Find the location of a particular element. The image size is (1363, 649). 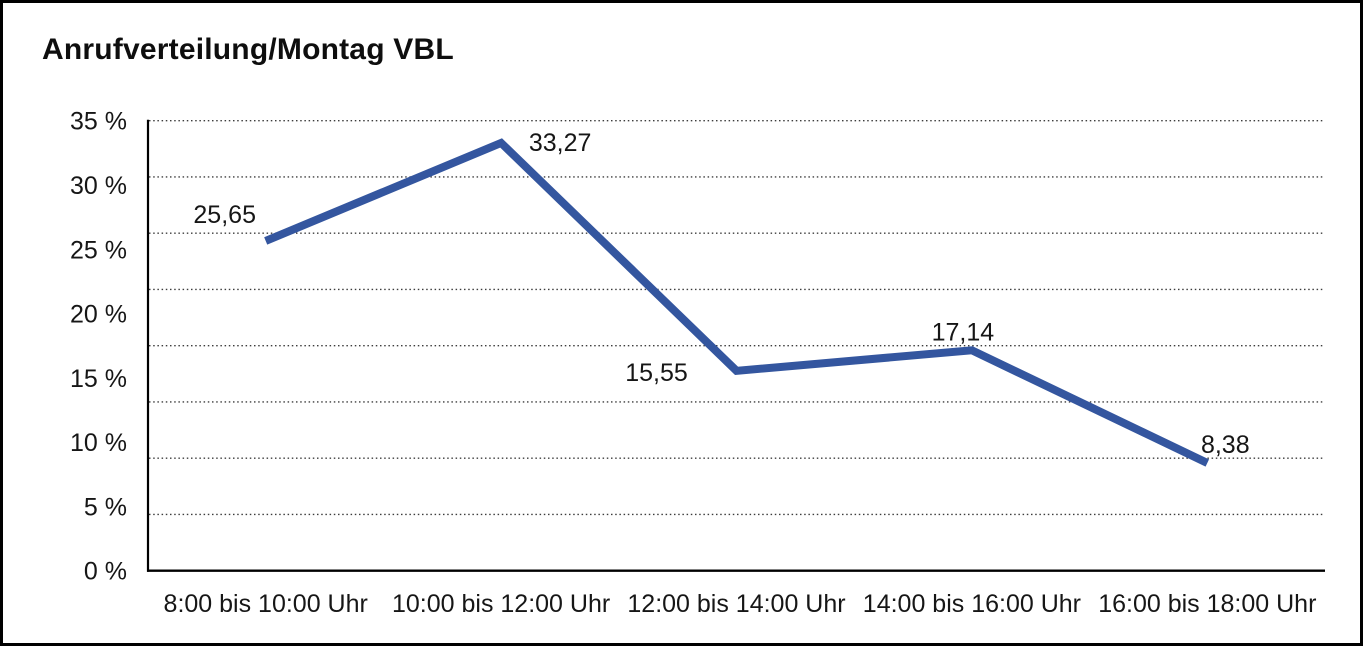

data-point-label: 25,65 is located at coordinates (224, 215).